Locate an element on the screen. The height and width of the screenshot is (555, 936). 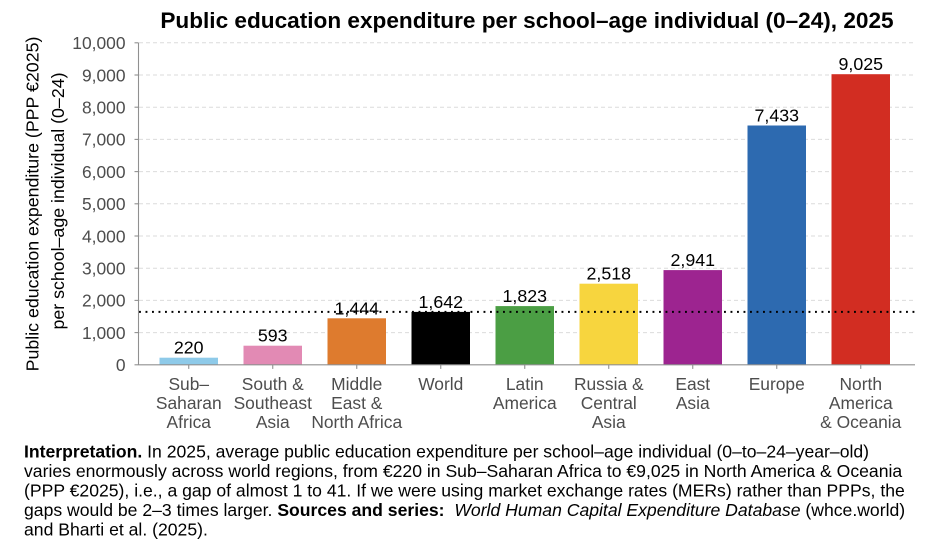
svg-text: North Africa is located at coordinates (356, 422).